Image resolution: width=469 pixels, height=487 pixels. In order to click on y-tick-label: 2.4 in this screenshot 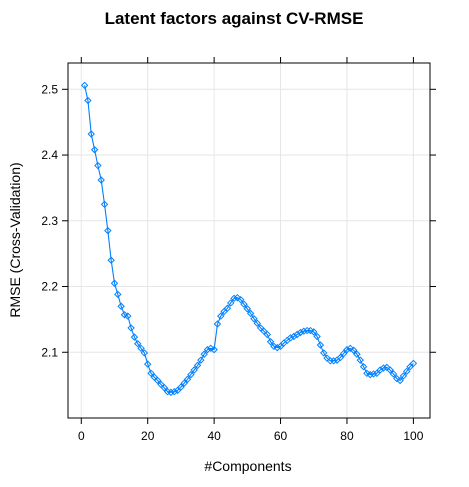, I will do `click(49, 155)`.